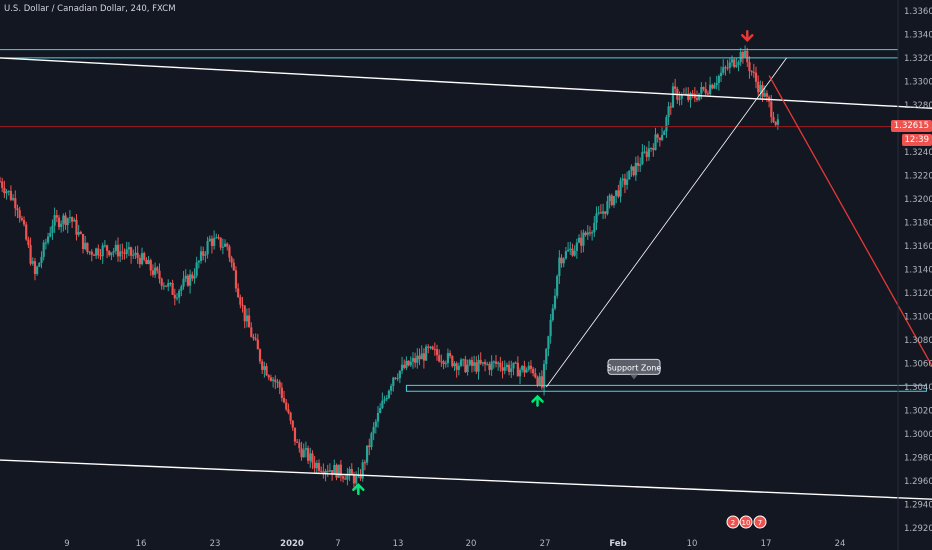  I want to click on time-tick-label: Feb, so click(617, 544).